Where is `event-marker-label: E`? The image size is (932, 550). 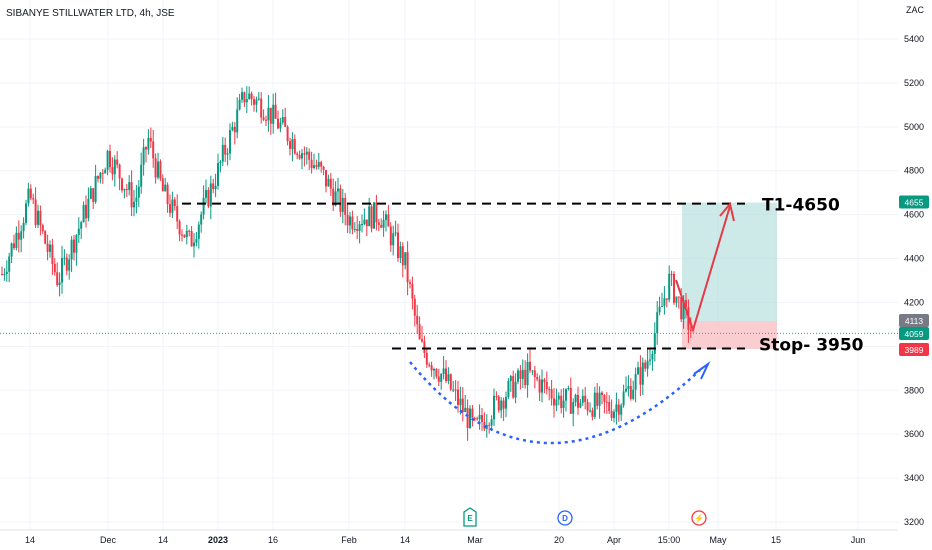 event-marker-label: E is located at coordinates (470, 518).